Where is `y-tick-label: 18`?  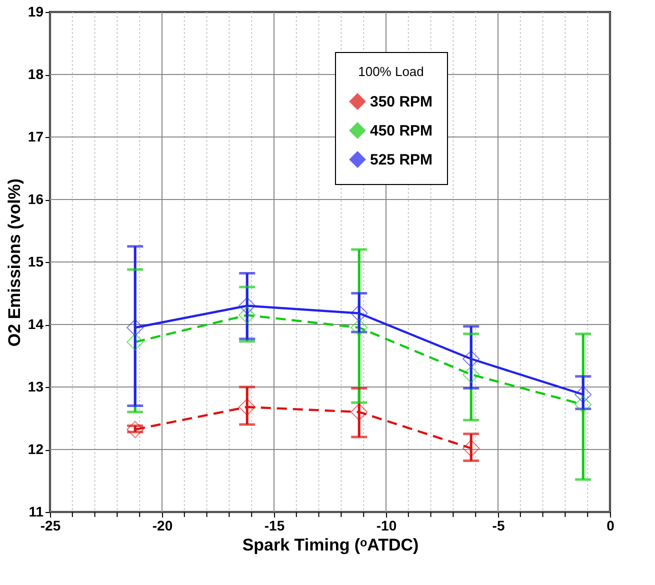 y-tick-label: 18 is located at coordinates (36, 74).